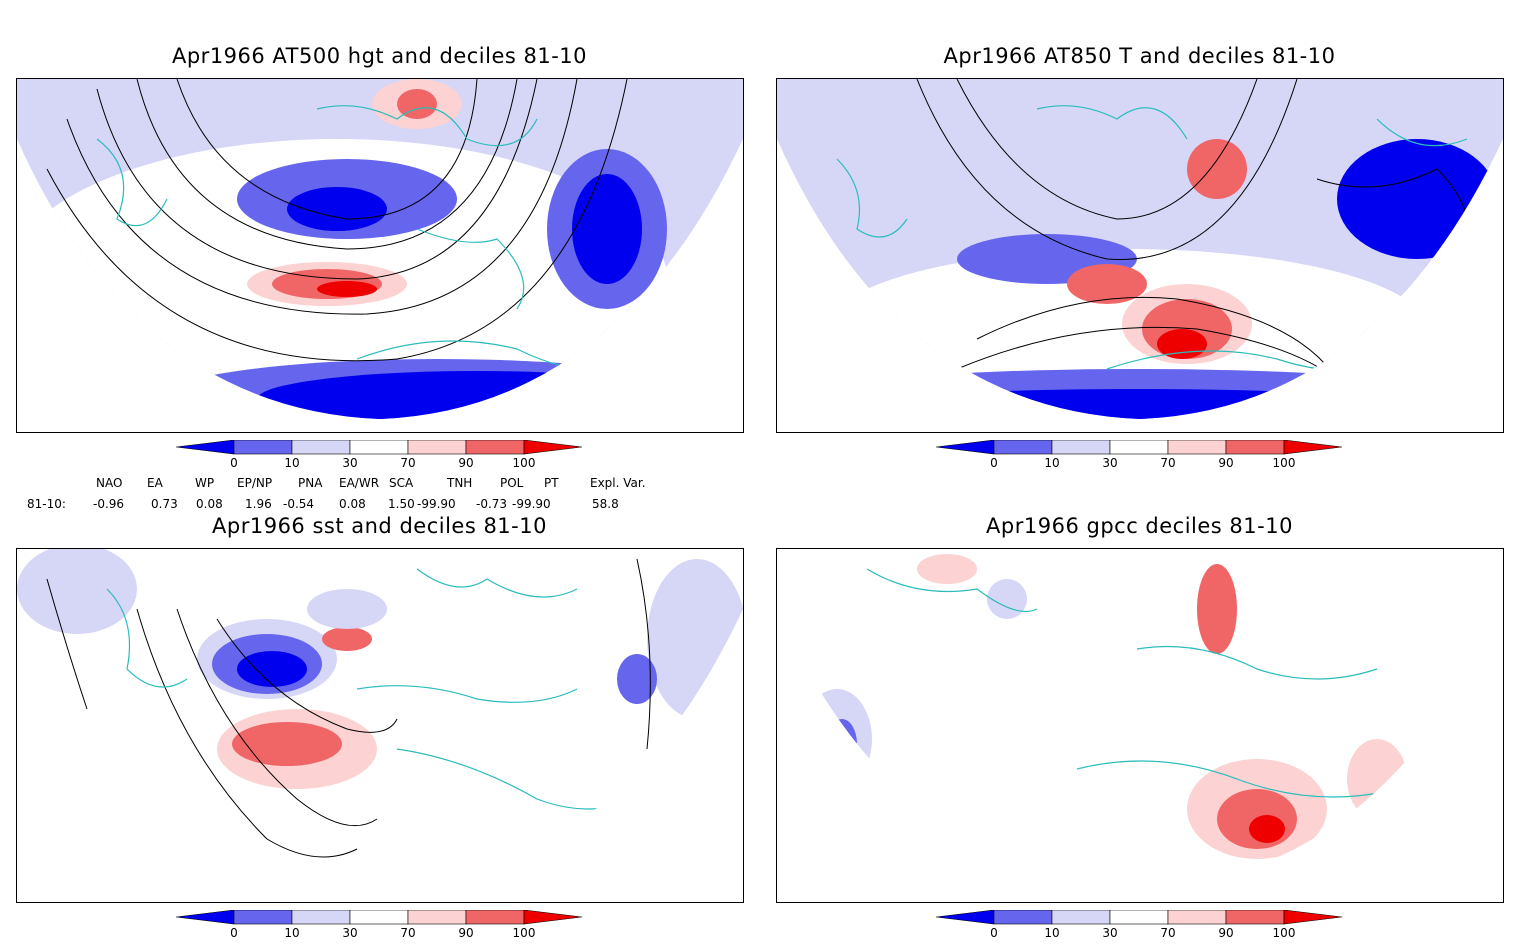 This screenshot has width=1520, height=950. What do you see at coordinates (1146, 460) in the screenshot?
I see `colorbar-t850: 0 10 30 70 90 100` at bounding box center [1146, 460].